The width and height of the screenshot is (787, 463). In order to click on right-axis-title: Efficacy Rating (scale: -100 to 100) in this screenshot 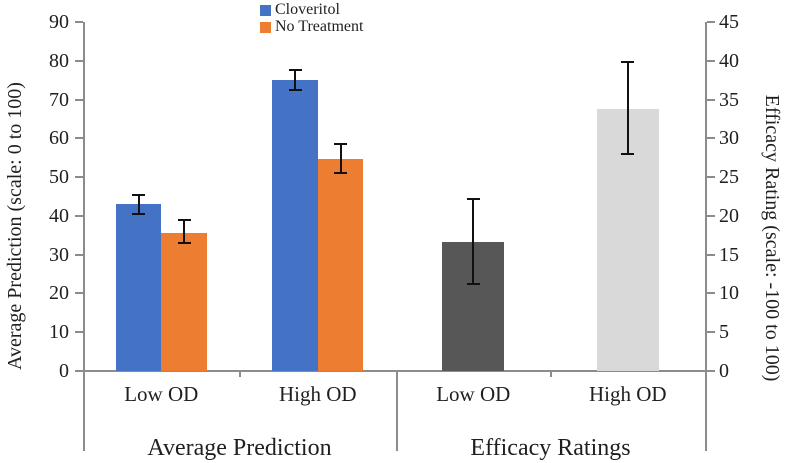, I will do `click(772, 238)`.